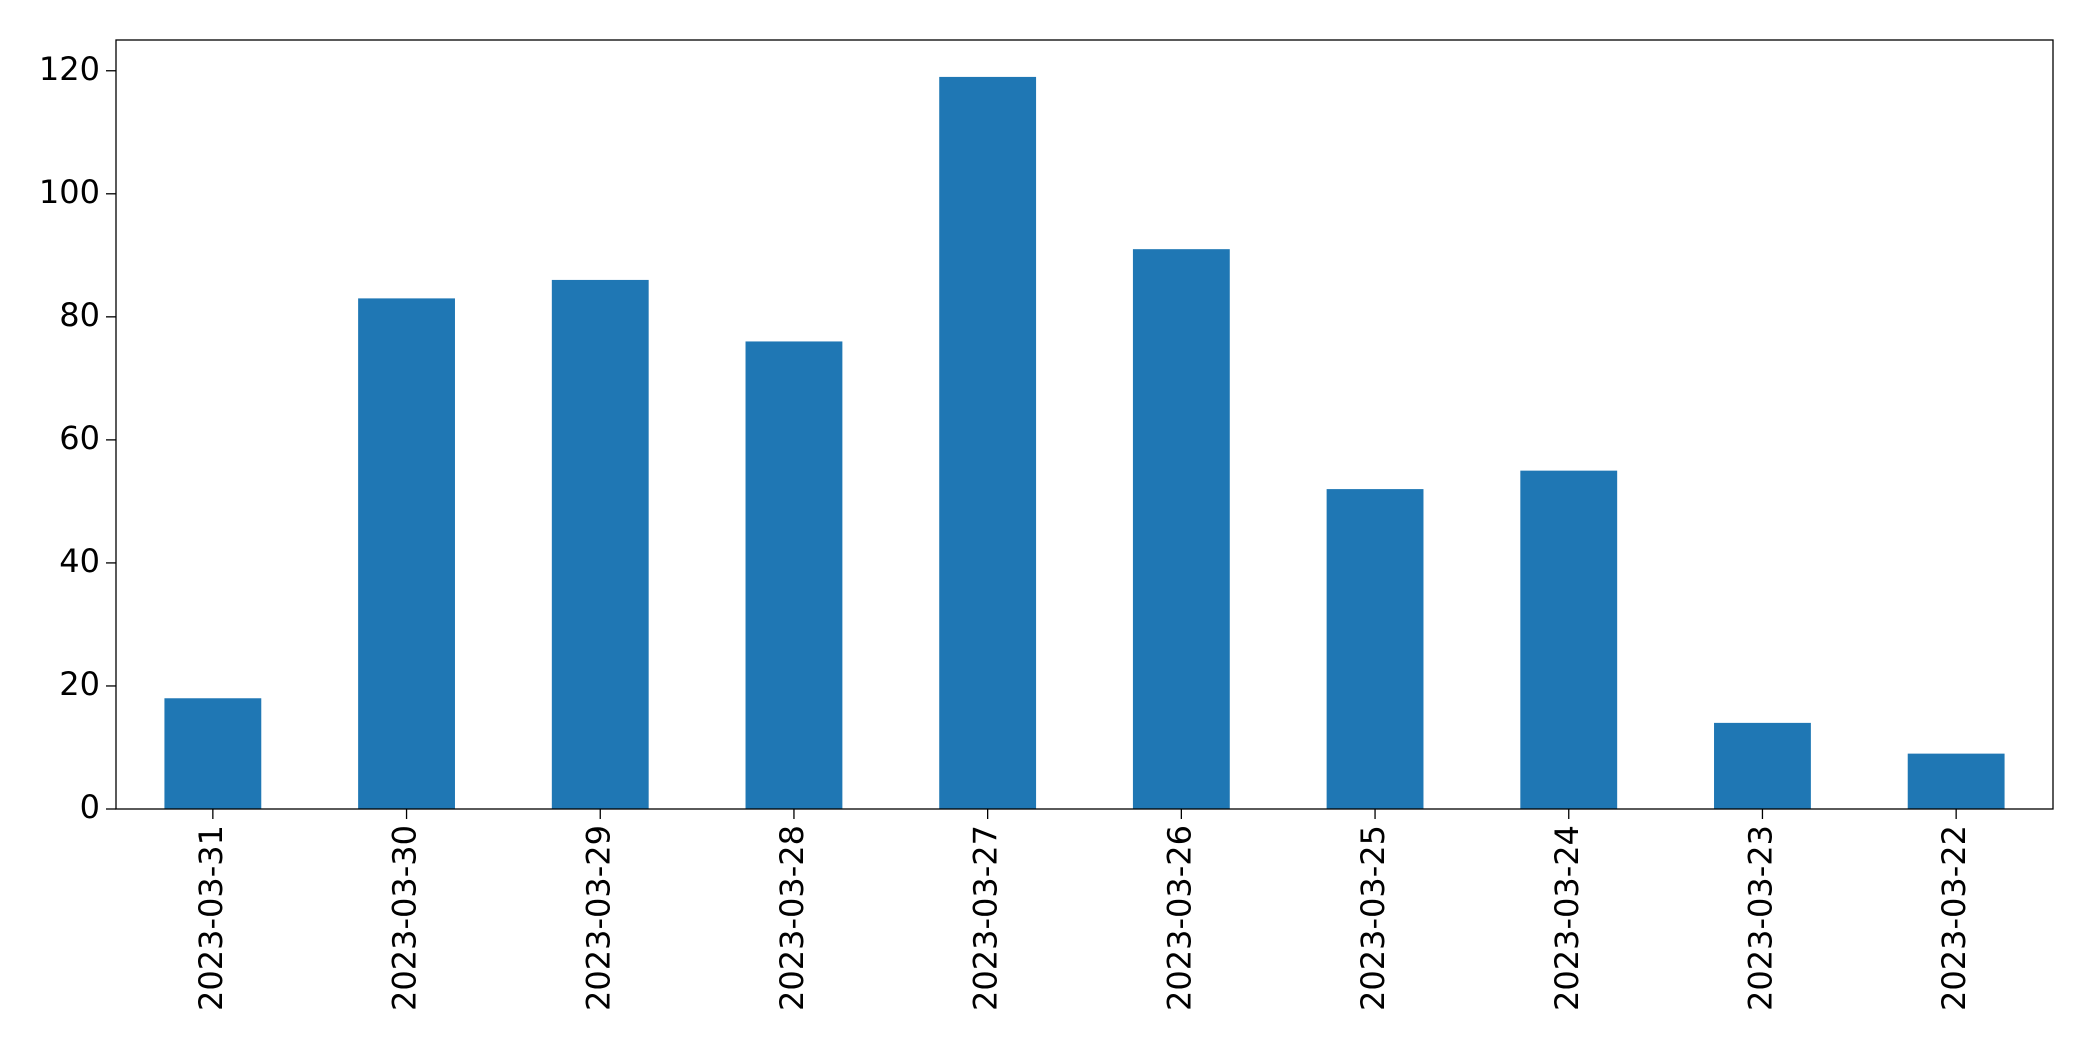  Describe the element at coordinates (211, 918) in the screenshot. I see `x-tick-label: 2023-03-31` at that location.